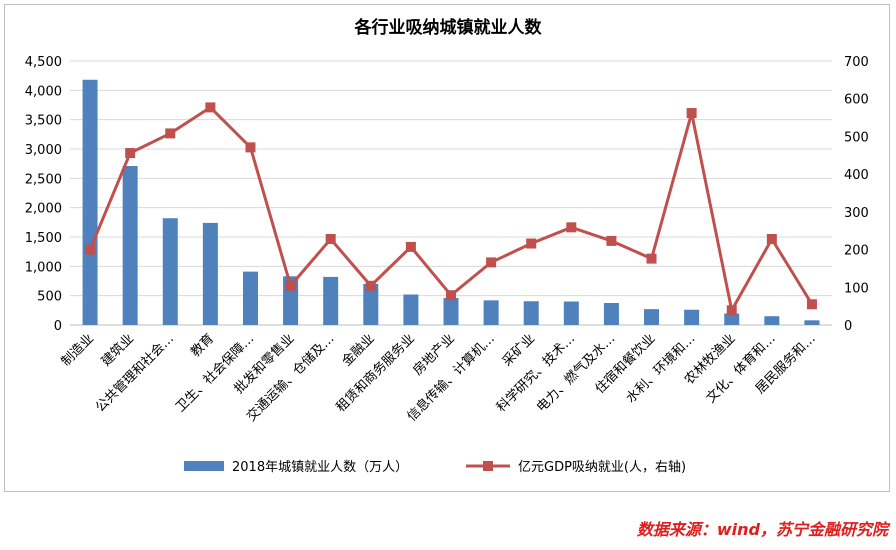  I want to click on y-left-tick-label: 3,500, so click(43, 121).